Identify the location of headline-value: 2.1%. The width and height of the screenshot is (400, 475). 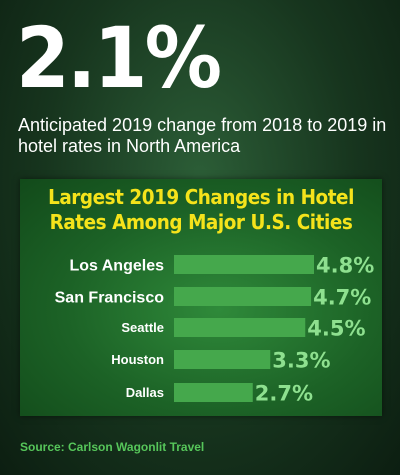
(119, 58).